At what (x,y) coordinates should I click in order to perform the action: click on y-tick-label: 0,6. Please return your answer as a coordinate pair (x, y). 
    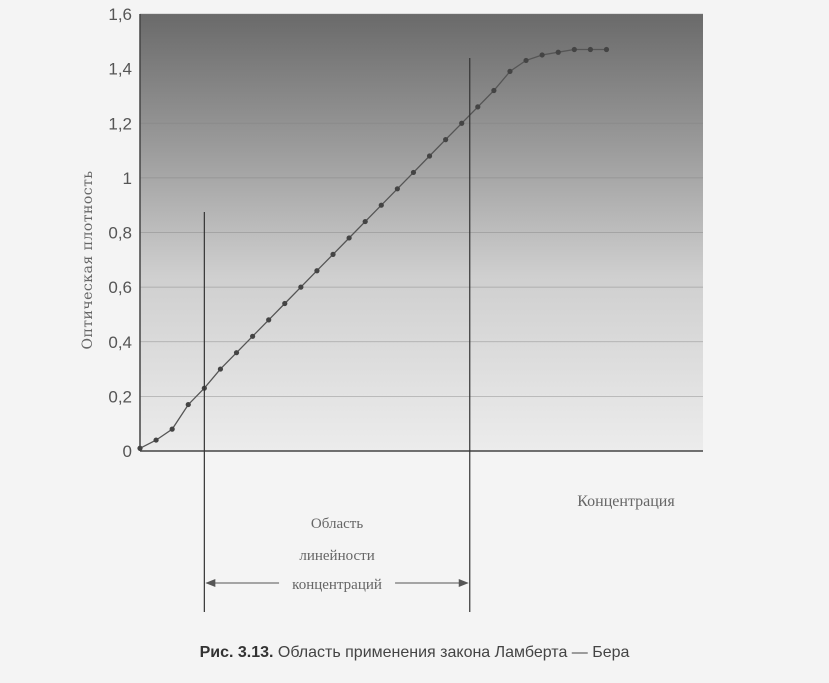
    Looking at the image, I should click on (120, 287).